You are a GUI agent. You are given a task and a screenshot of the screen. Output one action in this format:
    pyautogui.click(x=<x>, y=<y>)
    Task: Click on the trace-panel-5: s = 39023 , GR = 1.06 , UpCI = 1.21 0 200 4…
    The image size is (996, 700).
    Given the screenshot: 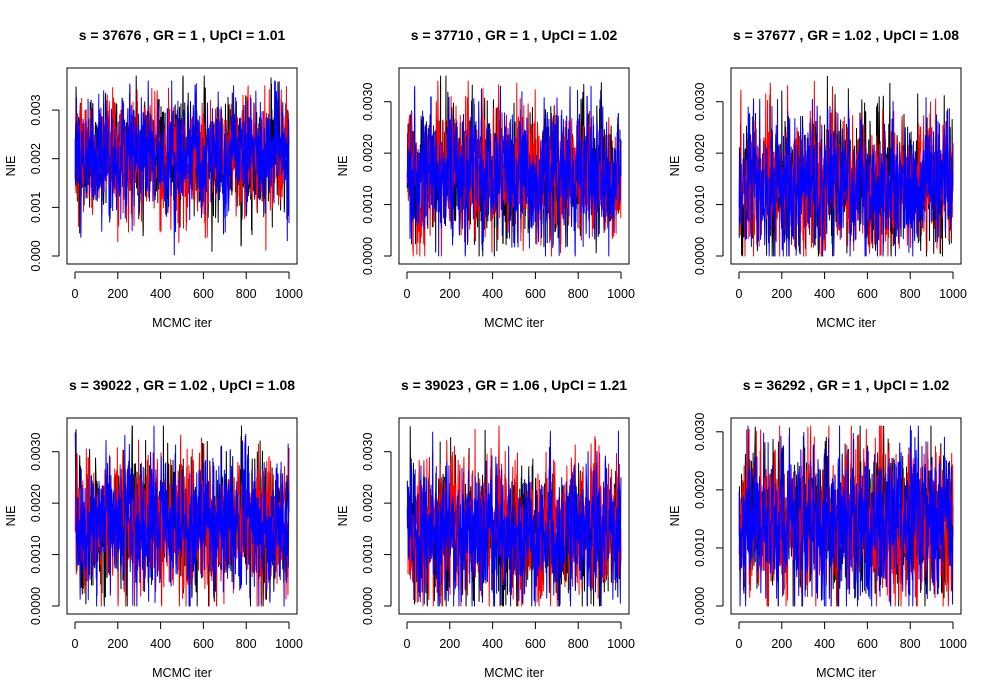 What is the action you would take?
    pyautogui.click(x=485, y=528)
    